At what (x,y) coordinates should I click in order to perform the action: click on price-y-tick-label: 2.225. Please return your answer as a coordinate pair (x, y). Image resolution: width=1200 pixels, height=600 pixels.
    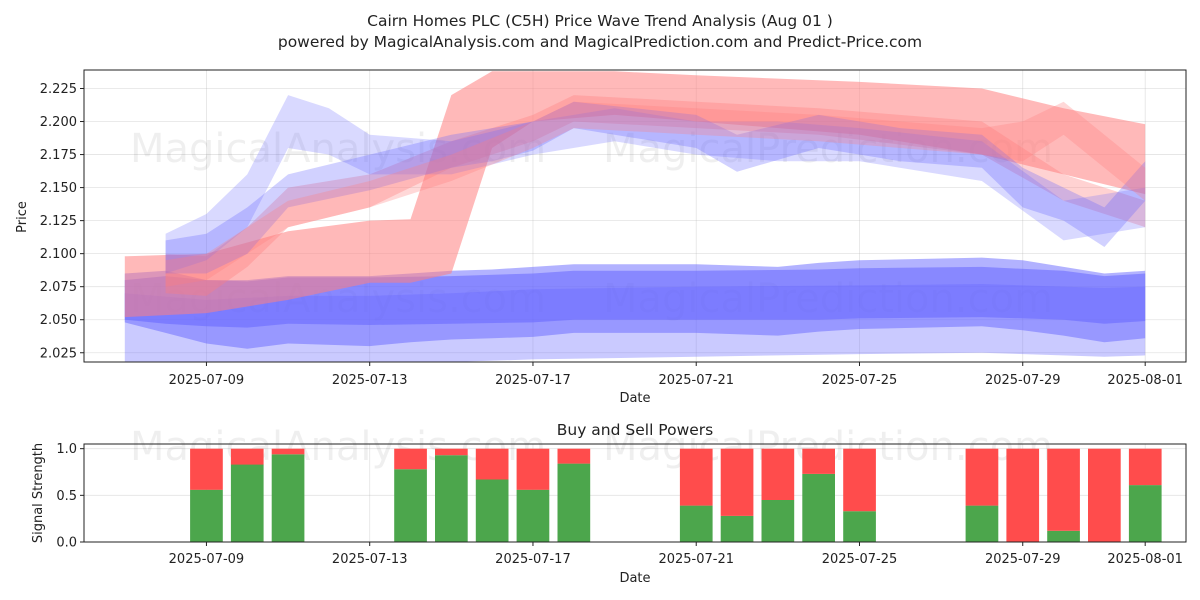
    Looking at the image, I should click on (58, 89).